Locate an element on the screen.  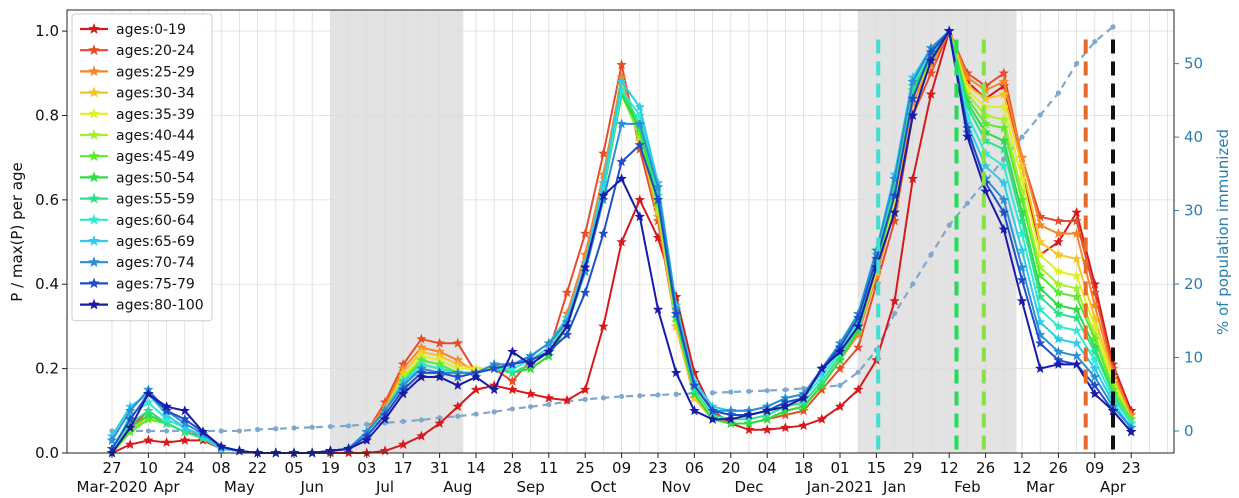
legend-label: ages:75-79 is located at coordinates (155, 284).